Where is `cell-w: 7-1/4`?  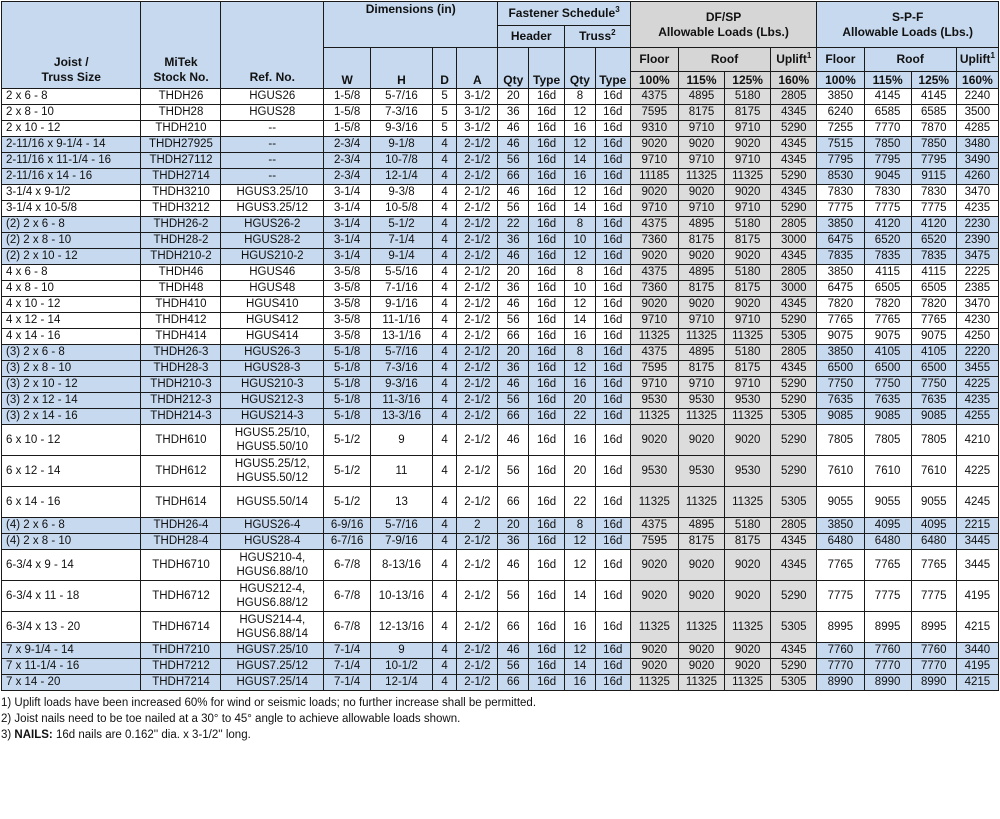
cell-w: 7-1/4 is located at coordinates (347, 666).